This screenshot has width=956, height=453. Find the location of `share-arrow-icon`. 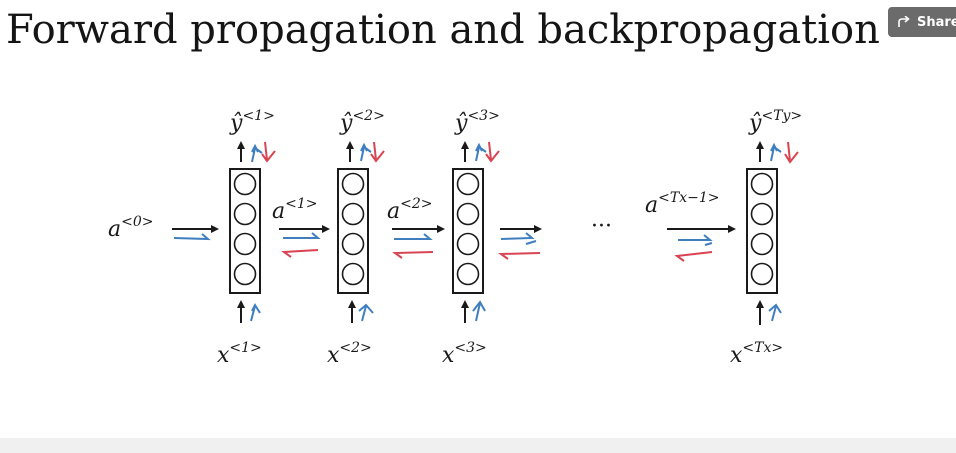

share-arrow-icon is located at coordinates (904, 21).